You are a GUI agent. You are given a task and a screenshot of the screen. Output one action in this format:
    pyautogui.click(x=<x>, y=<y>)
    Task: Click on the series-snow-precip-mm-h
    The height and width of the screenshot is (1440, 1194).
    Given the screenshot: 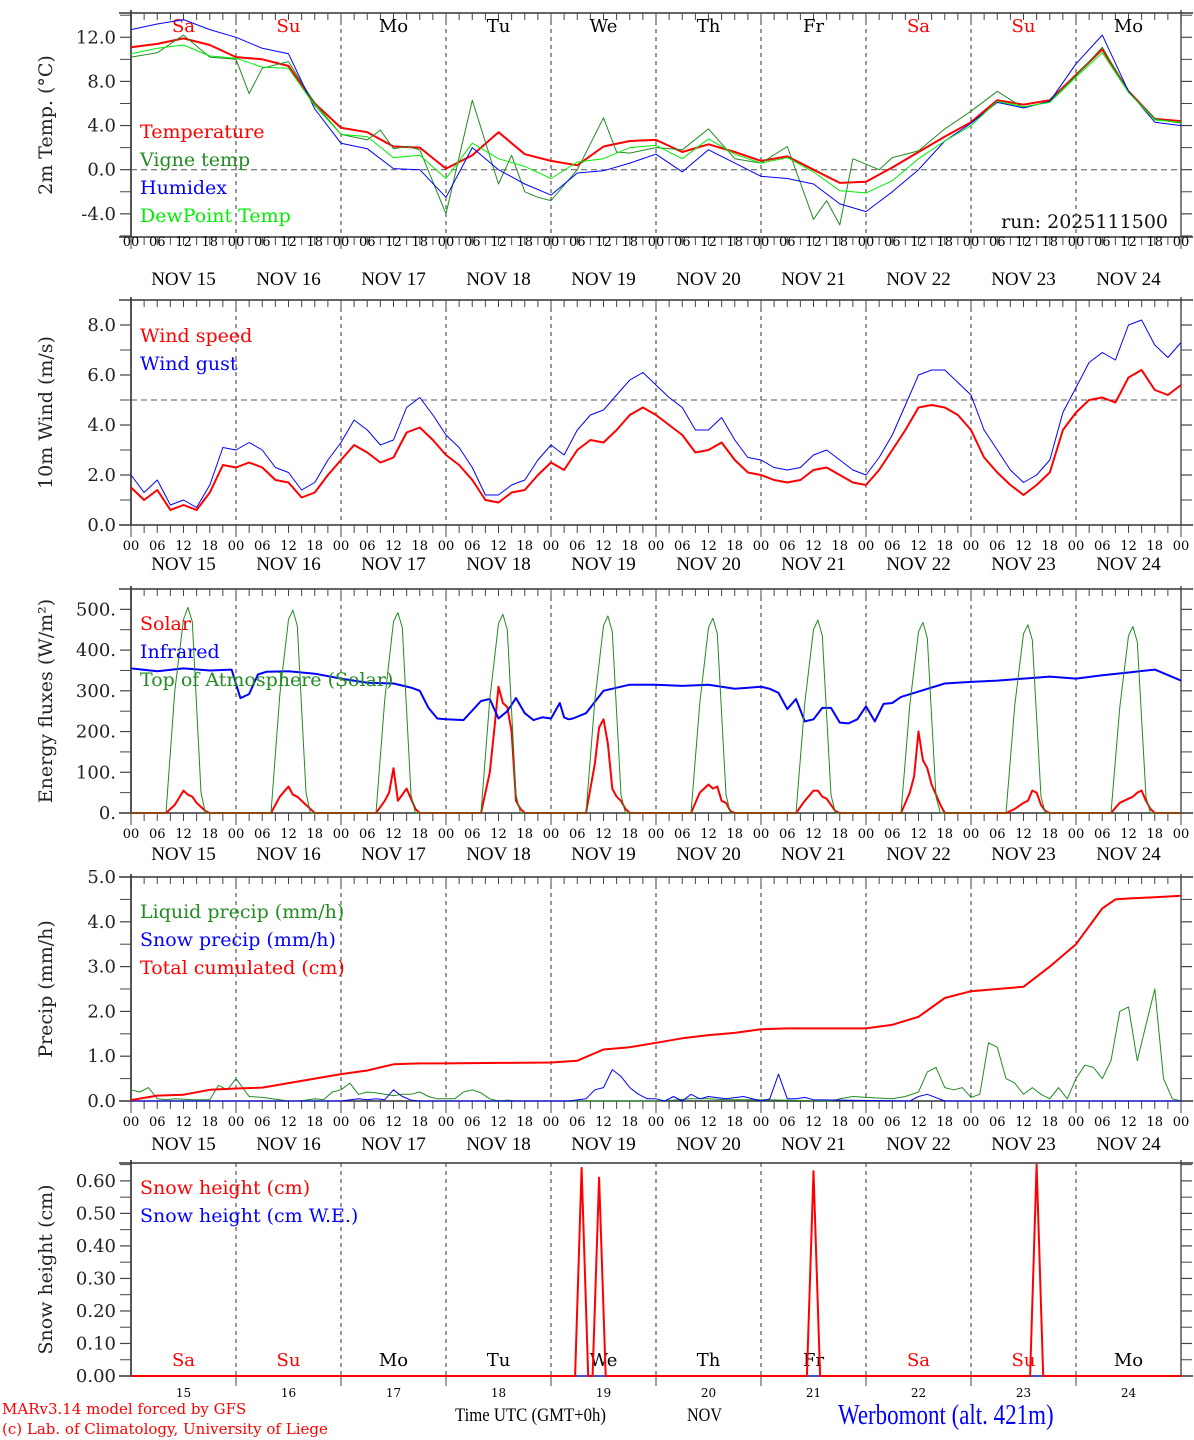 What is the action you would take?
    pyautogui.click(x=656, y=1085)
    